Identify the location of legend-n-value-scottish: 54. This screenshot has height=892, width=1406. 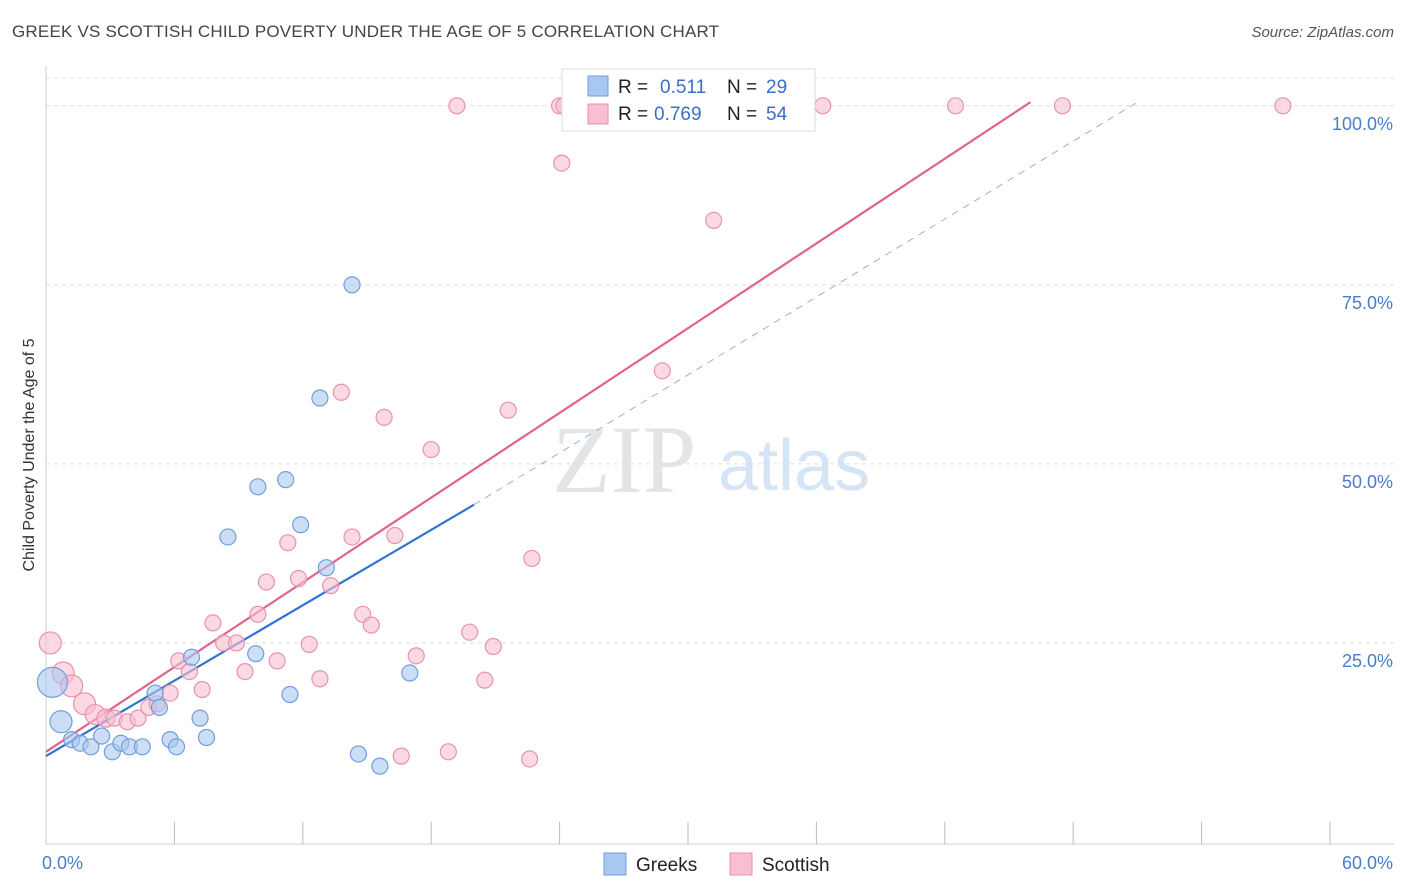
(777, 114).